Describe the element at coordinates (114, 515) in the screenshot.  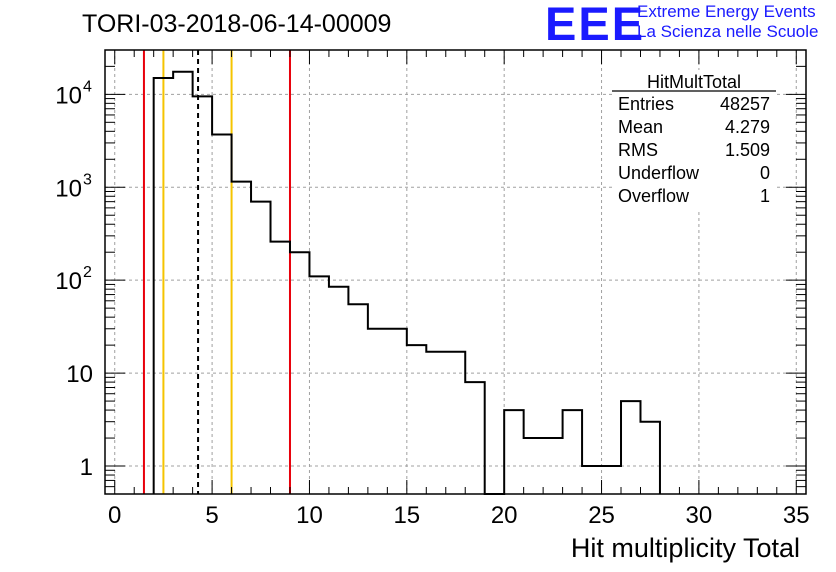
I see `x-tick-label: 0` at that location.